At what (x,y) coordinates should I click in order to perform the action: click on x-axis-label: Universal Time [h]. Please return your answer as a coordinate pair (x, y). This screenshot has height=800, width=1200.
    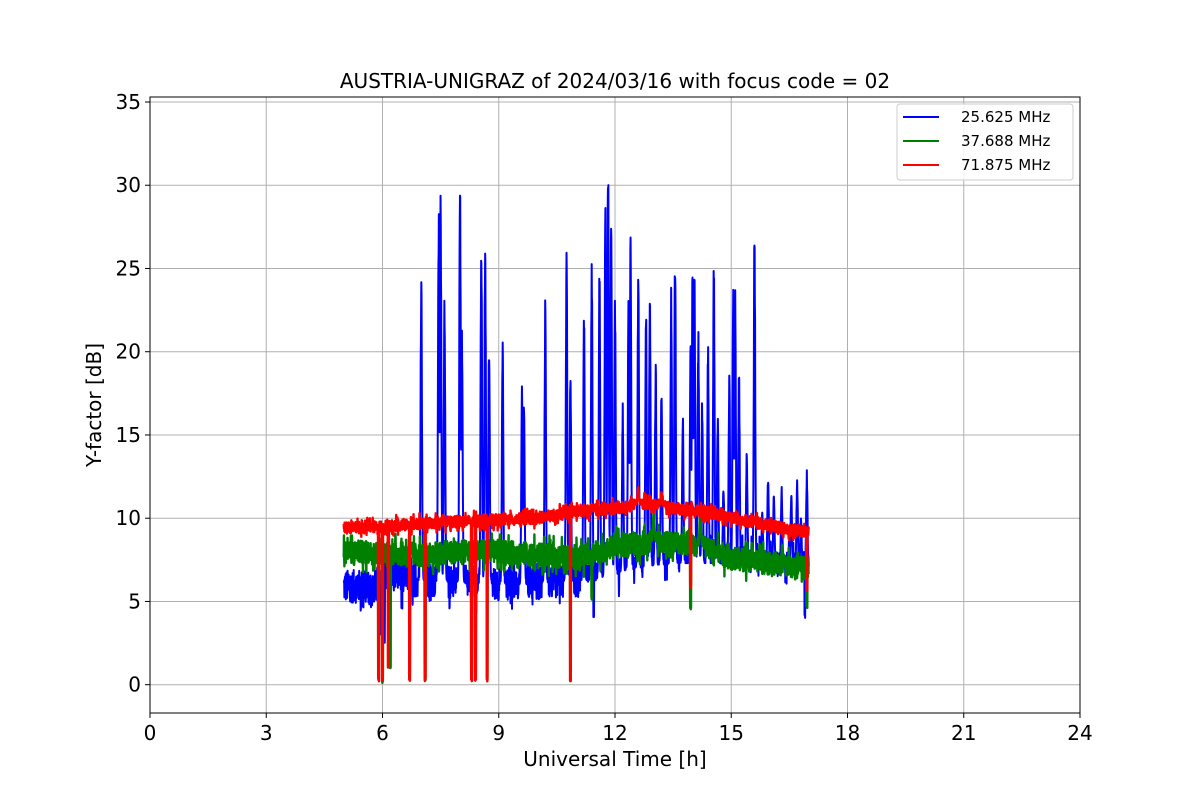
    Looking at the image, I should click on (614, 759).